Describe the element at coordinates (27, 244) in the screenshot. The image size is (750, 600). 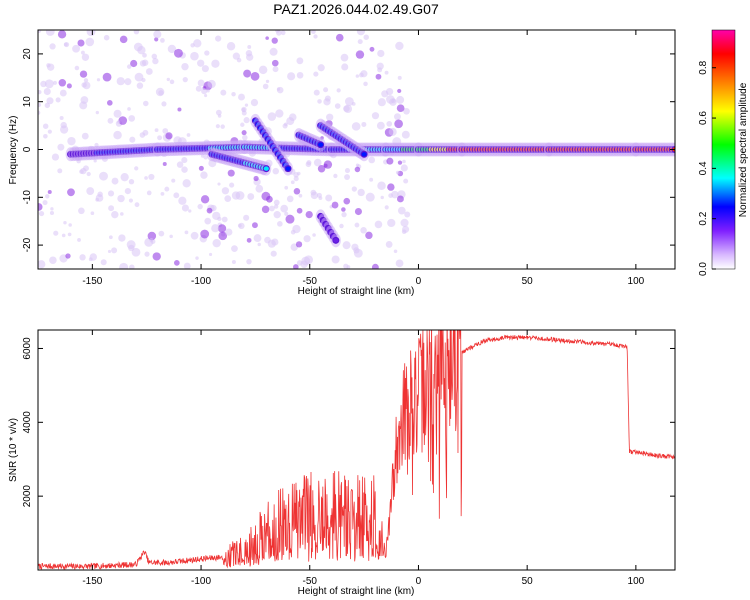
I see `spectrogram-y-tick-label: -20` at that location.